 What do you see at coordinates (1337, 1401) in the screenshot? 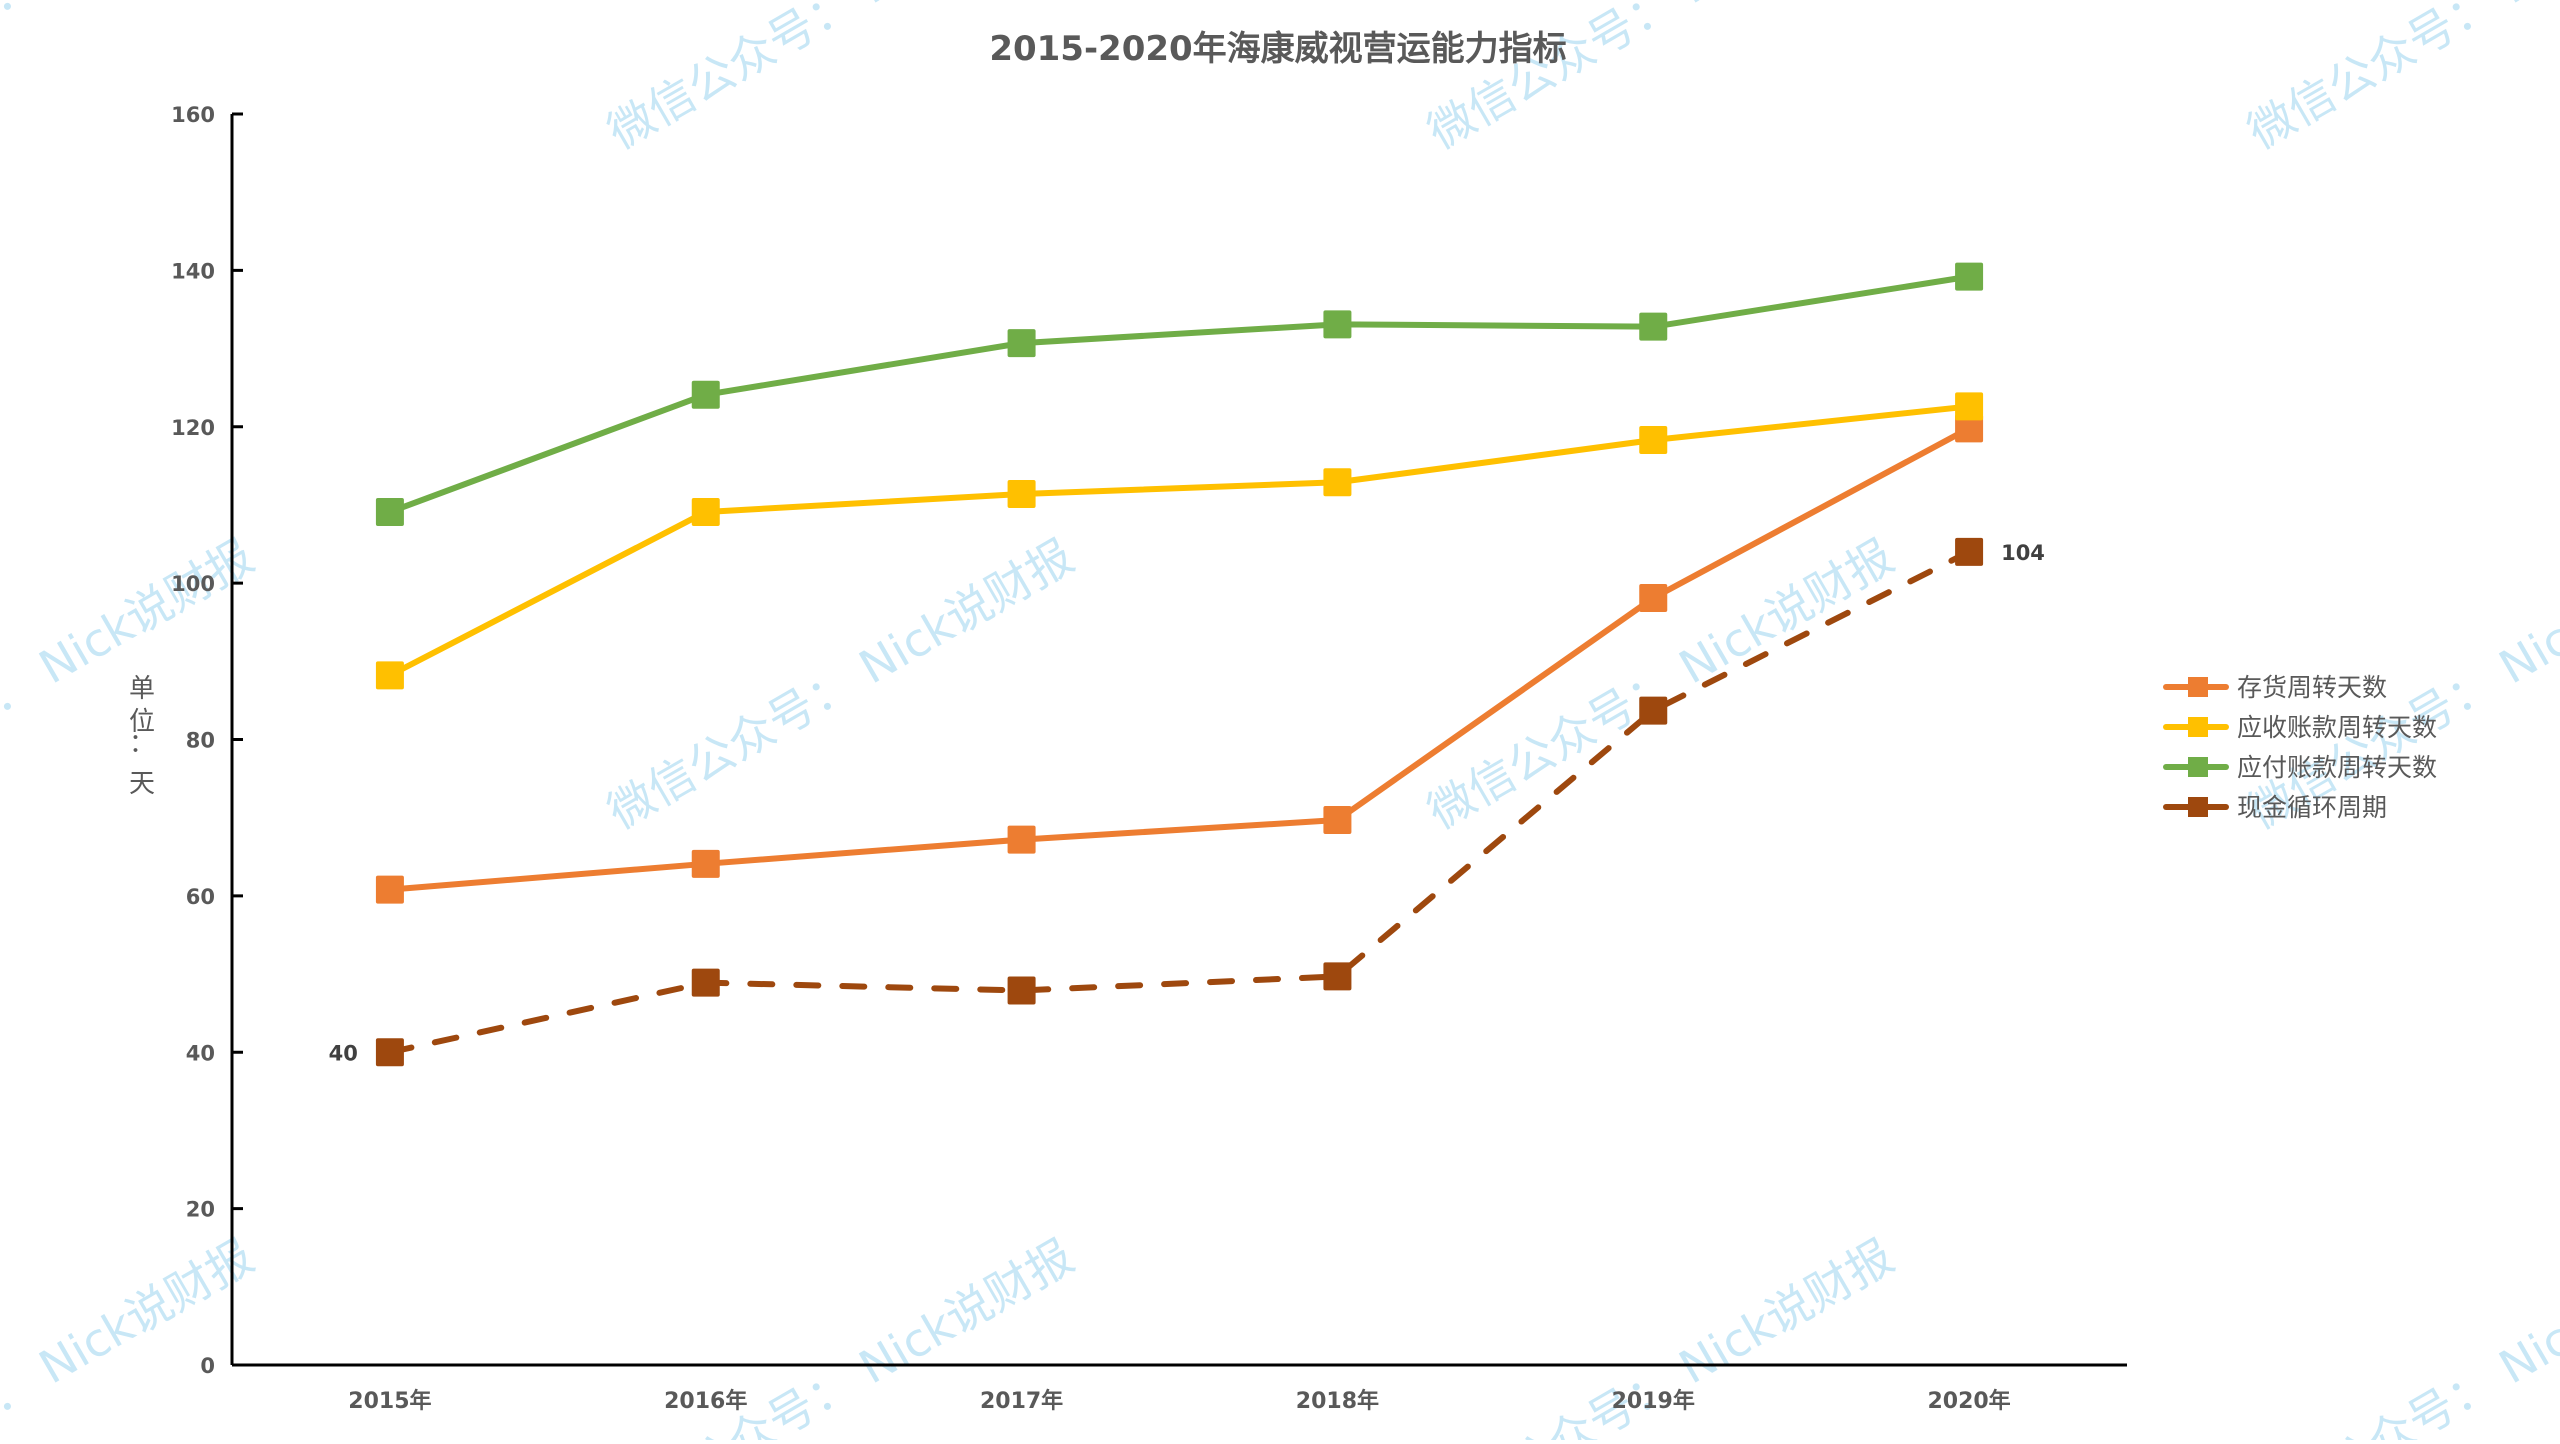
I see `x-tick-label: 2018年` at bounding box center [1337, 1401].